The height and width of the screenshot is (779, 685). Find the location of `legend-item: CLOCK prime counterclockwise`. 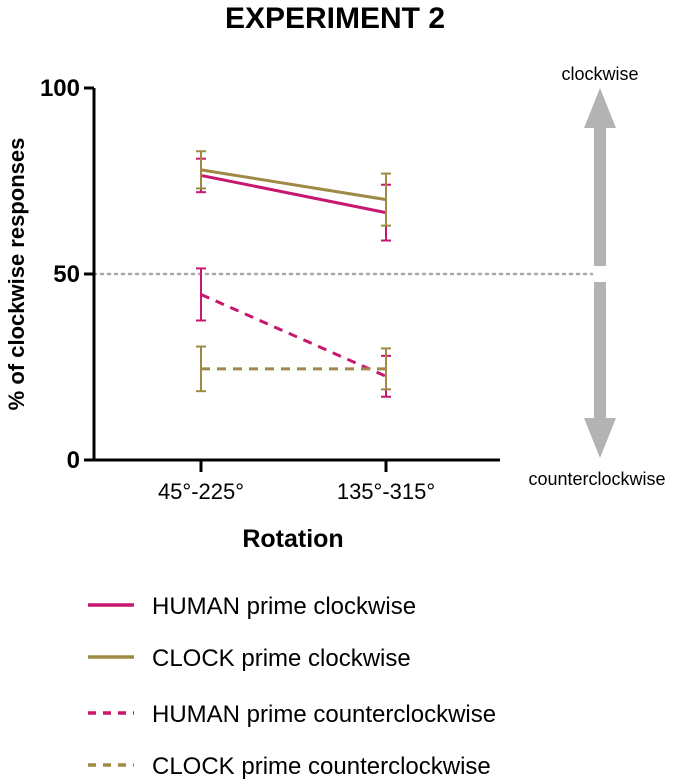

legend-item: CLOCK prime counterclockwise is located at coordinates (289, 766).